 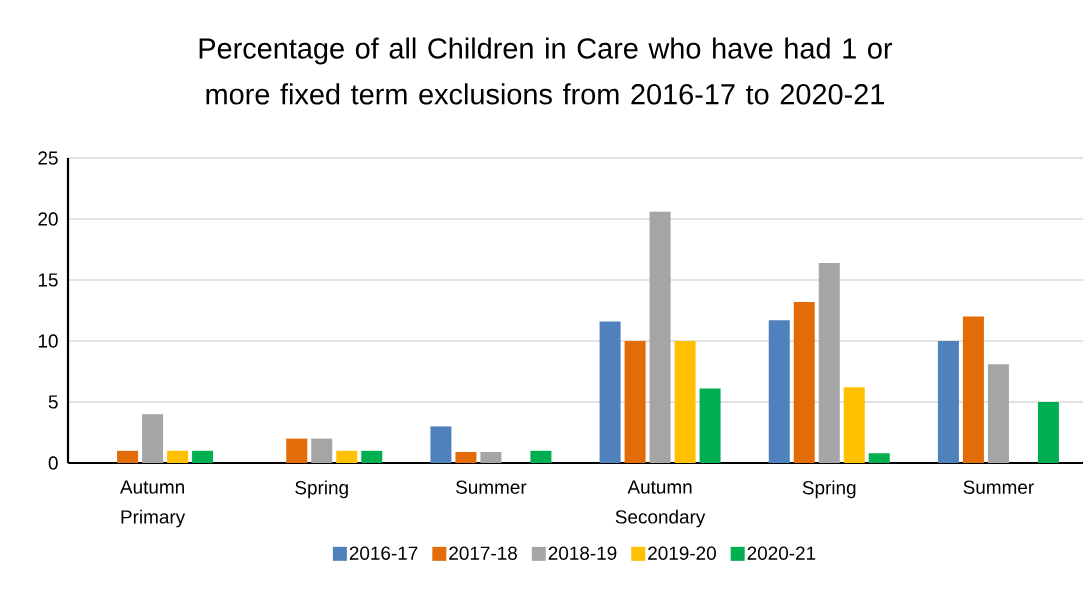 I want to click on x-tick-label: Autumn Secondary, so click(x=660, y=504).